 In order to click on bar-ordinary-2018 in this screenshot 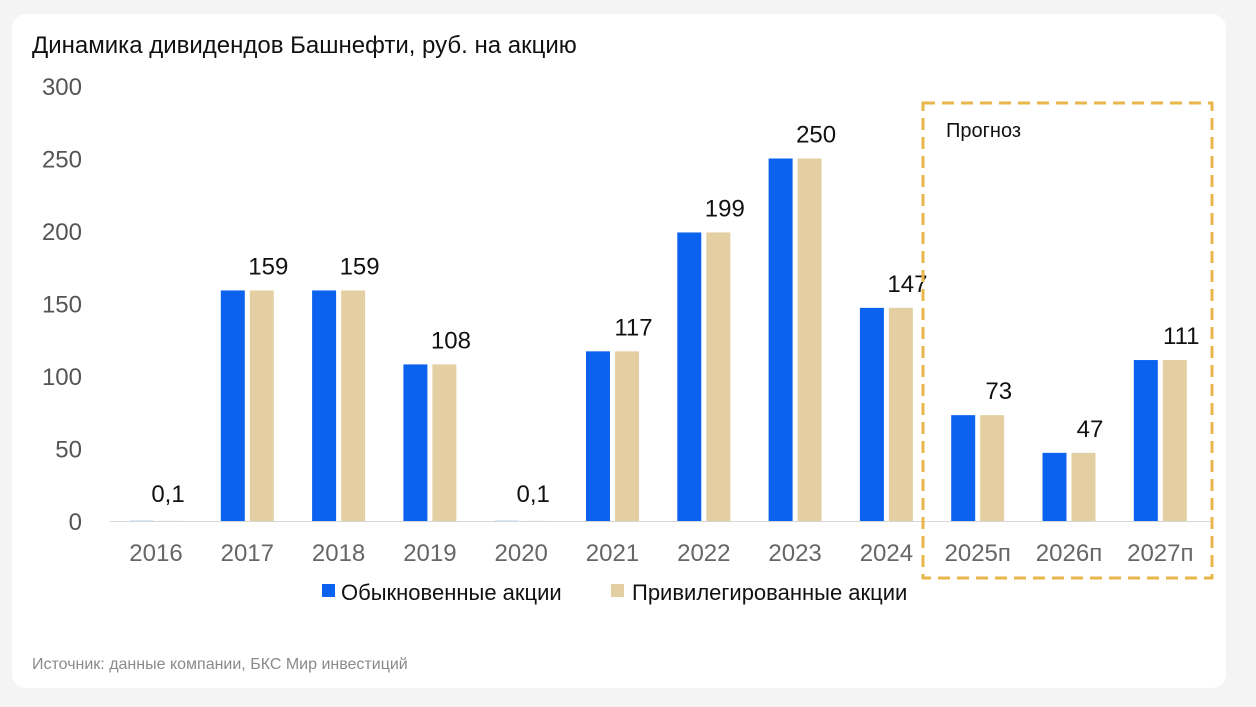, I will do `click(324, 405)`.